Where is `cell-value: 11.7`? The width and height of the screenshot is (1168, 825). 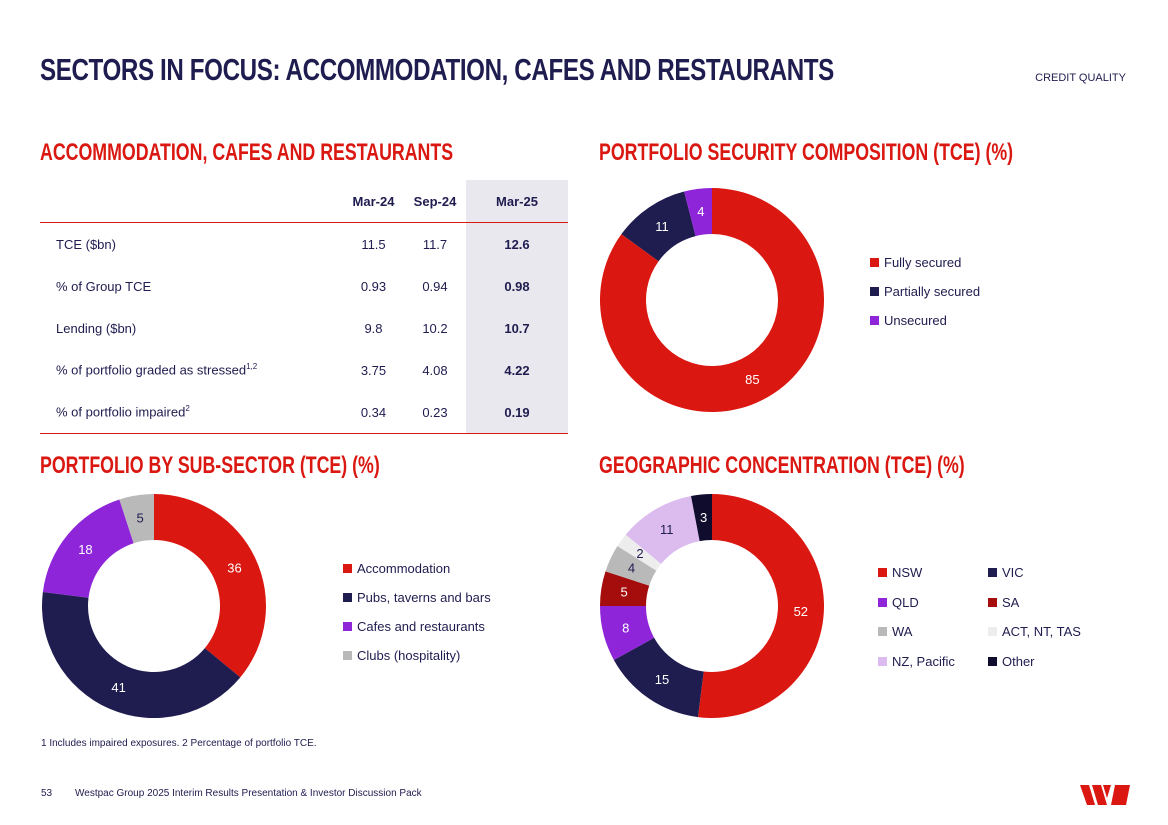
cell-value: 11.7 is located at coordinates (435, 244).